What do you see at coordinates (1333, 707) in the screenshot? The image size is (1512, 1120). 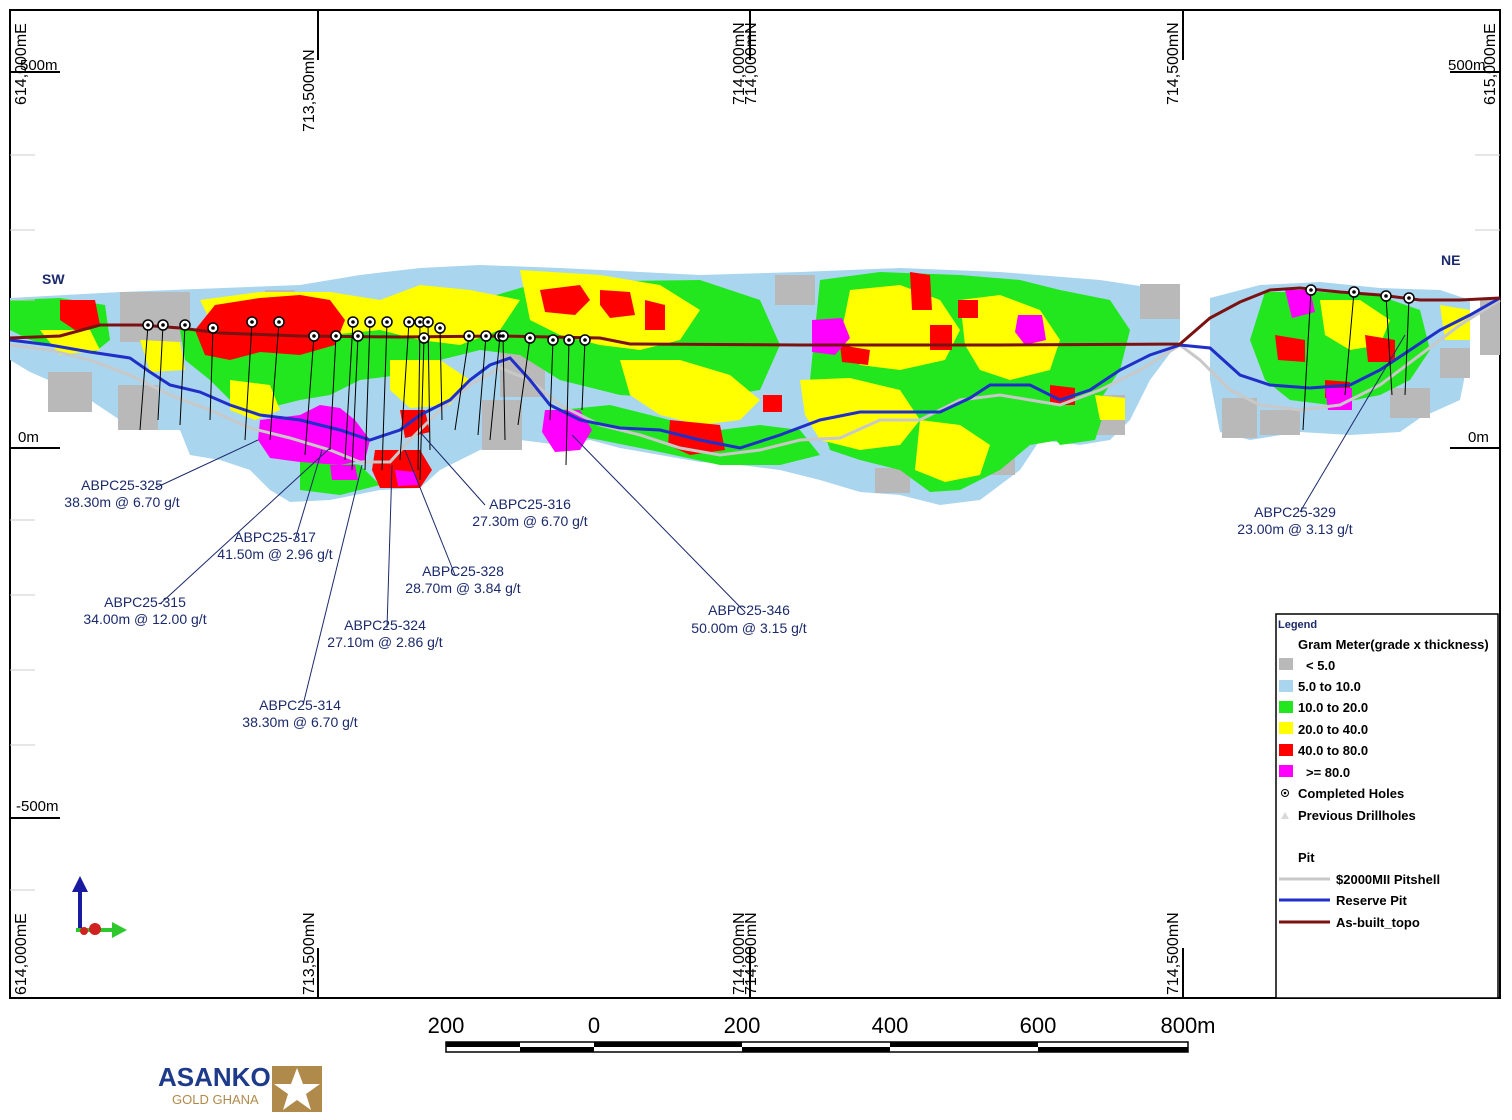 I see `legend-class-label: 10.0 to 20.0` at bounding box center [1333, 707].